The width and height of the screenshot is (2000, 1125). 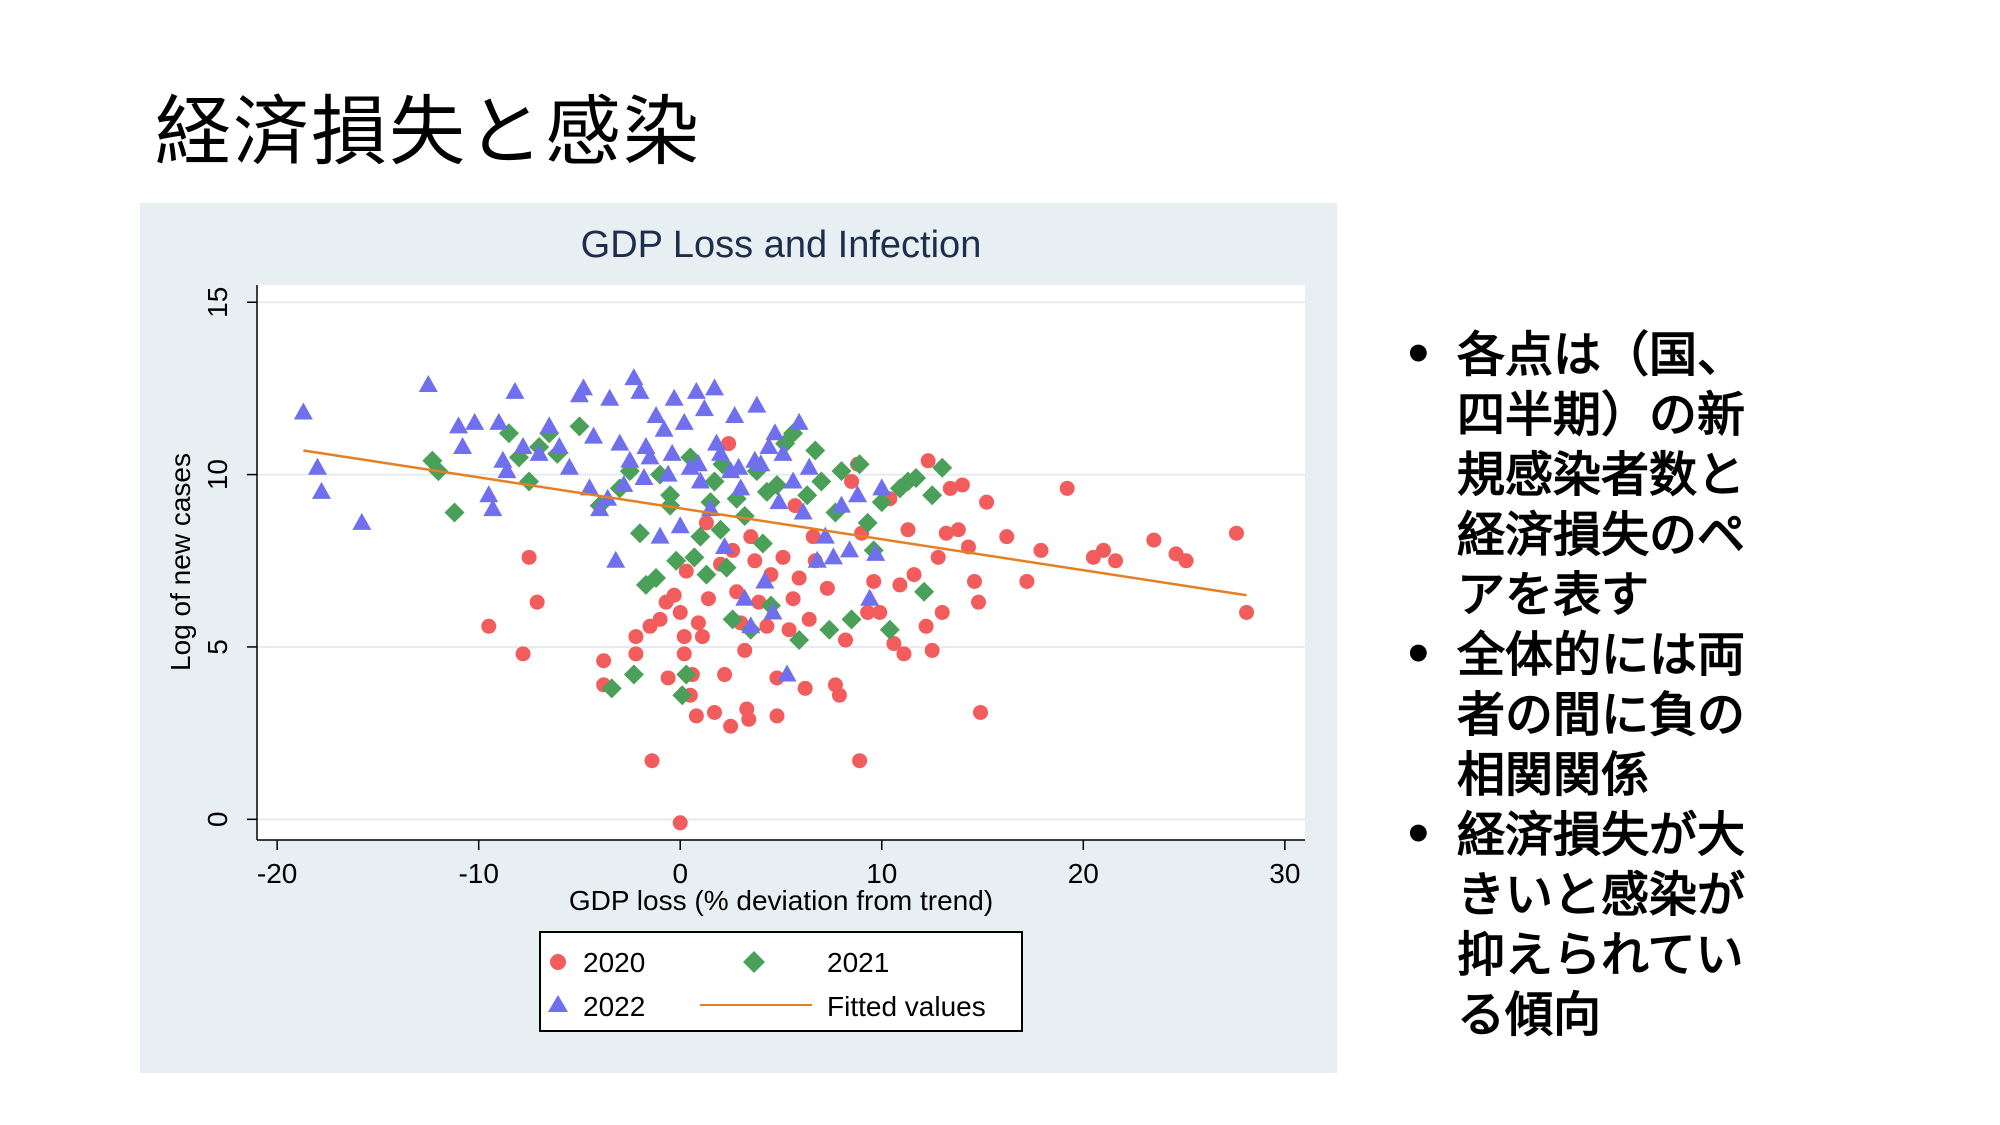 What do you see at coordinates (1284, 873) in the screenshot?
I see `x-tick-label: 30` at bounding box center [1284, 873].